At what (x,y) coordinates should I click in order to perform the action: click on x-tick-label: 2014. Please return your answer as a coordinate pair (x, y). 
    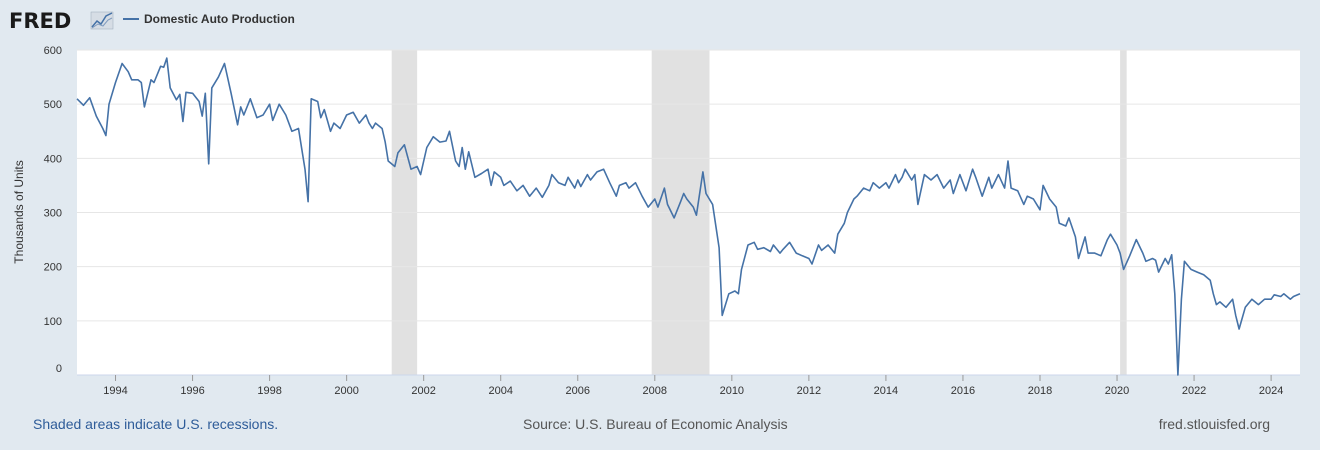
    Looking at the image, I should click on (886, 391).